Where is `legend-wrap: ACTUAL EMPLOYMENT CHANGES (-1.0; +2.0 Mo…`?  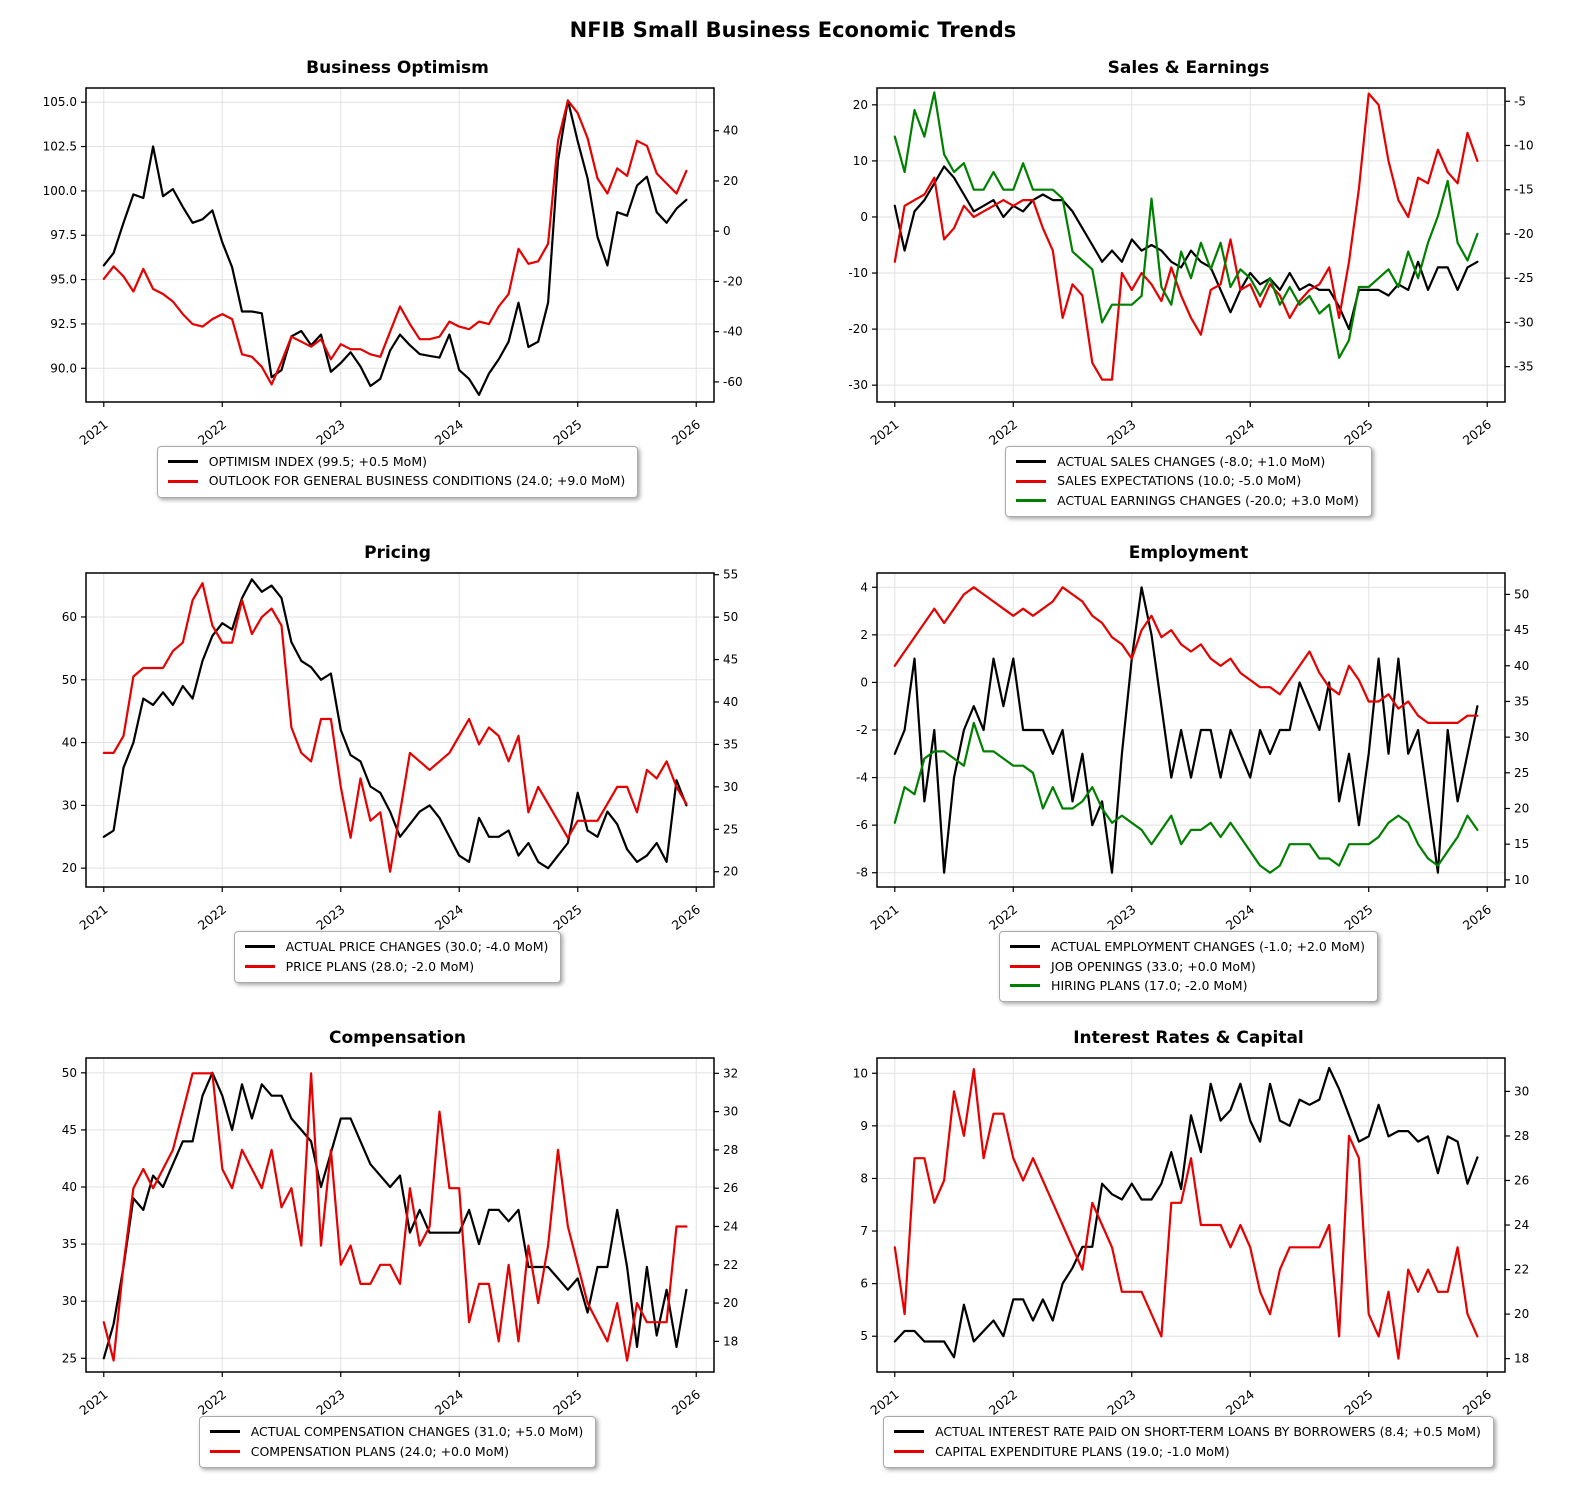
legend-wrap: ACTUAL EMPLOYMENT CHANGES (-1.0; +2.0 Mo… is located at coordinates (1188, 967).